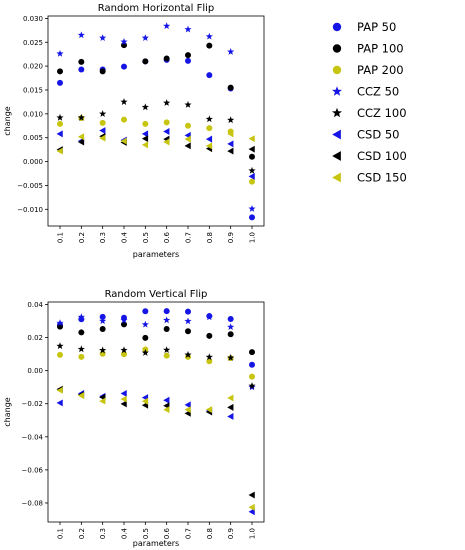  What do you see at coordinates (125, 533) in the screenshot?
I see `x-tick-label: 0.4` at bounding box center [125, 533].